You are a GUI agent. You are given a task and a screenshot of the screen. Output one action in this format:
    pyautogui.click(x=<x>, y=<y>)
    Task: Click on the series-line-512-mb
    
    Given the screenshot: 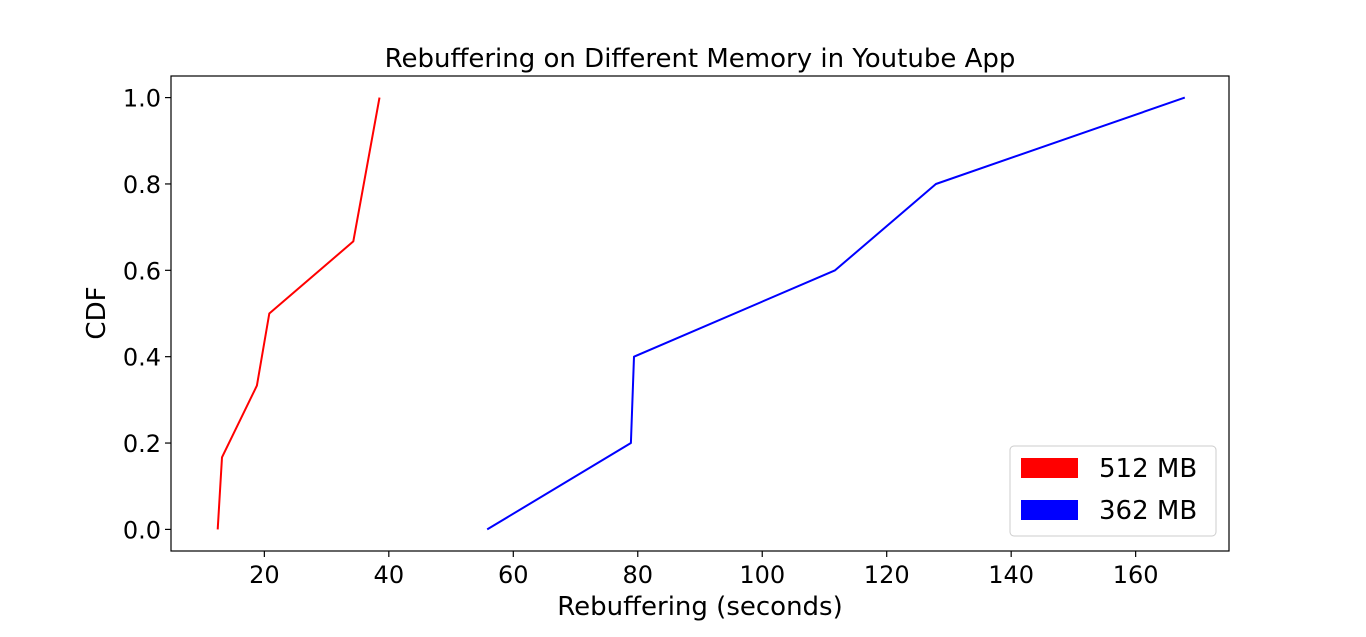 What is the action you would take?
    pyautogui.click(x=298, y=313)
    